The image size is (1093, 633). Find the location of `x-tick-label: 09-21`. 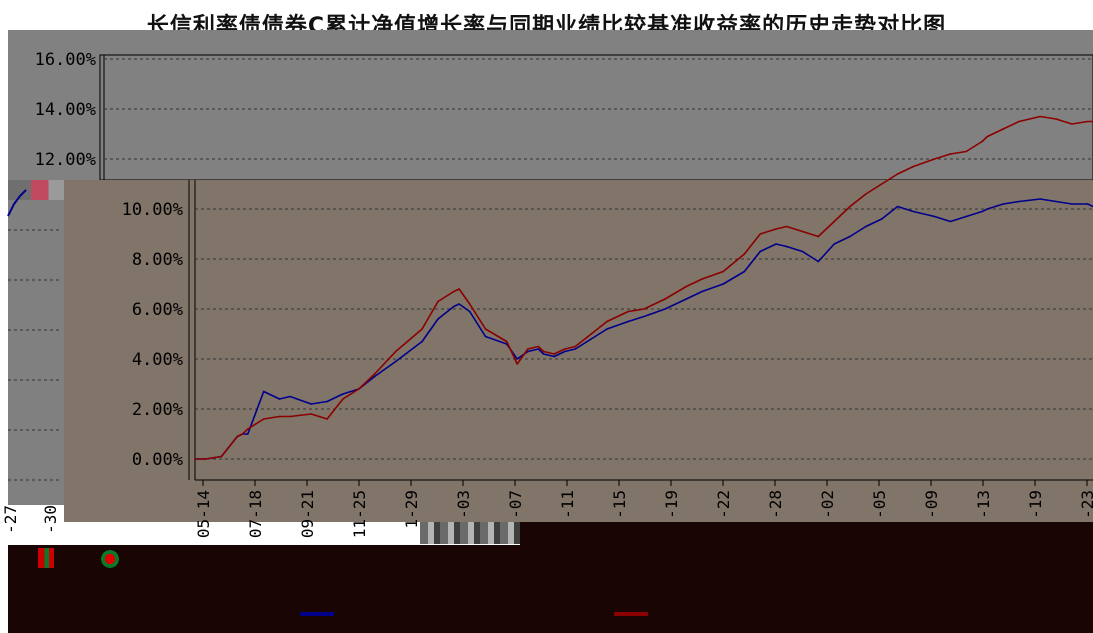

x-tick-label: 09-21 is located at coordinates (307, 514).